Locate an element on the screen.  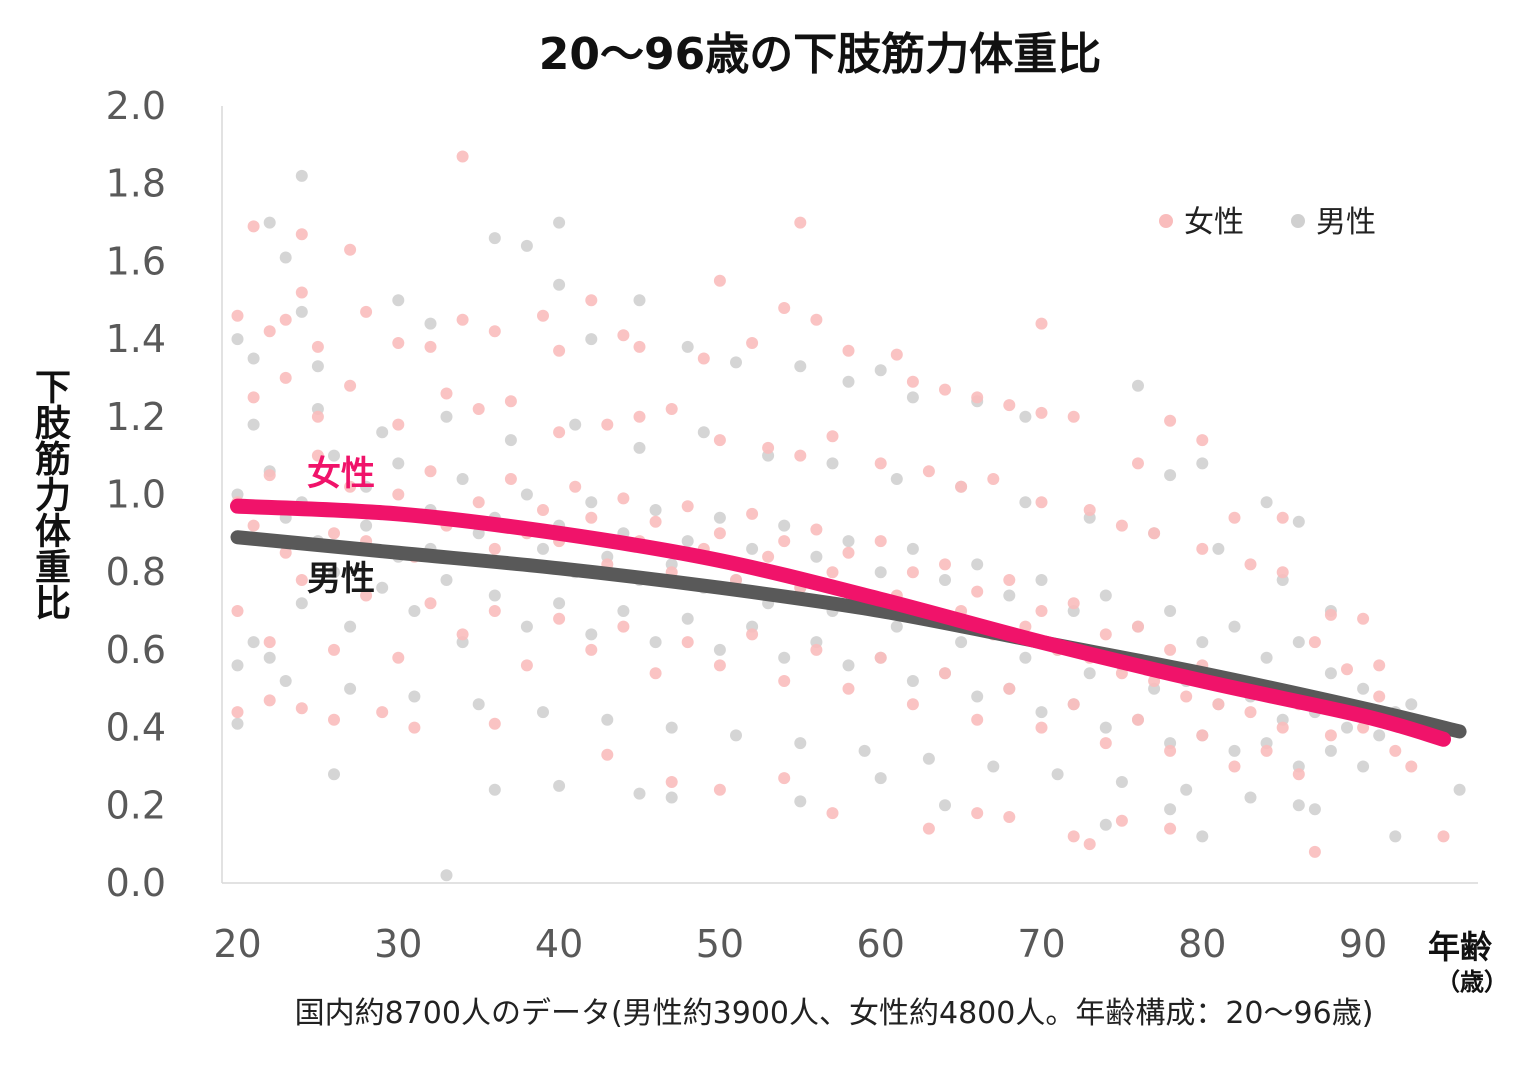
chart-title: 20～96歳の下肢筋力体重比 is located at coordinates (820, 54).